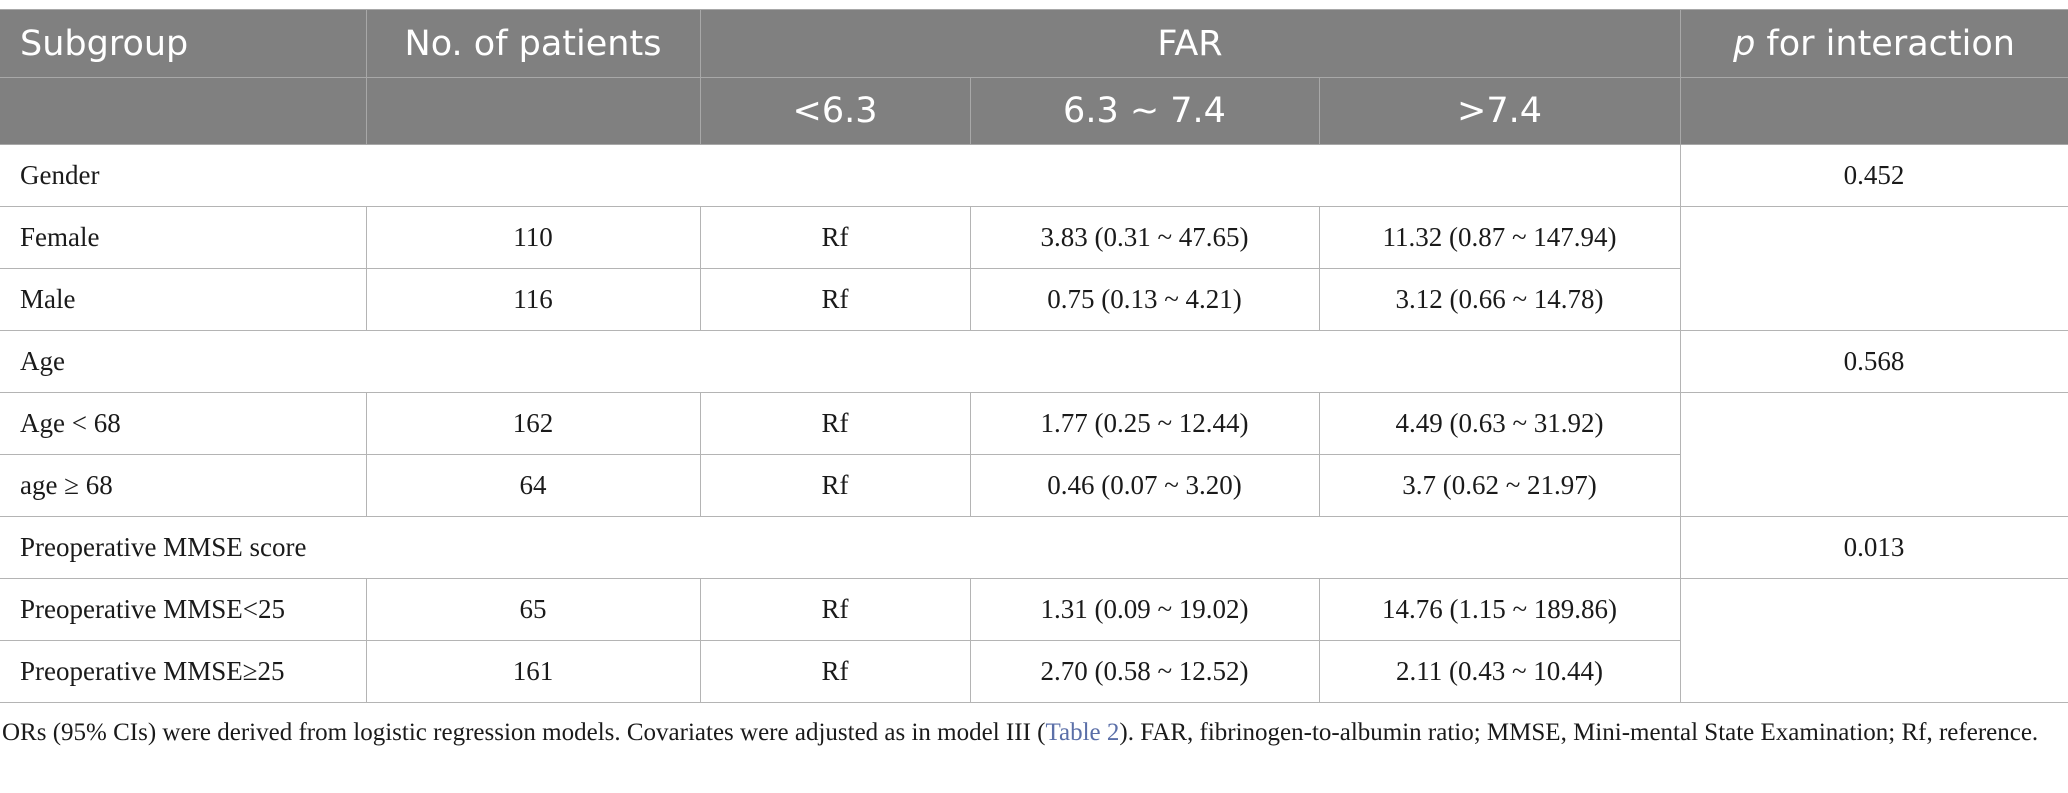 The width and height of the screenshot is (2068, 793). Describe the element at coordinates (183, 485) in the screenshot. I see `subgroup-cell: age ≥ 68` at that location.